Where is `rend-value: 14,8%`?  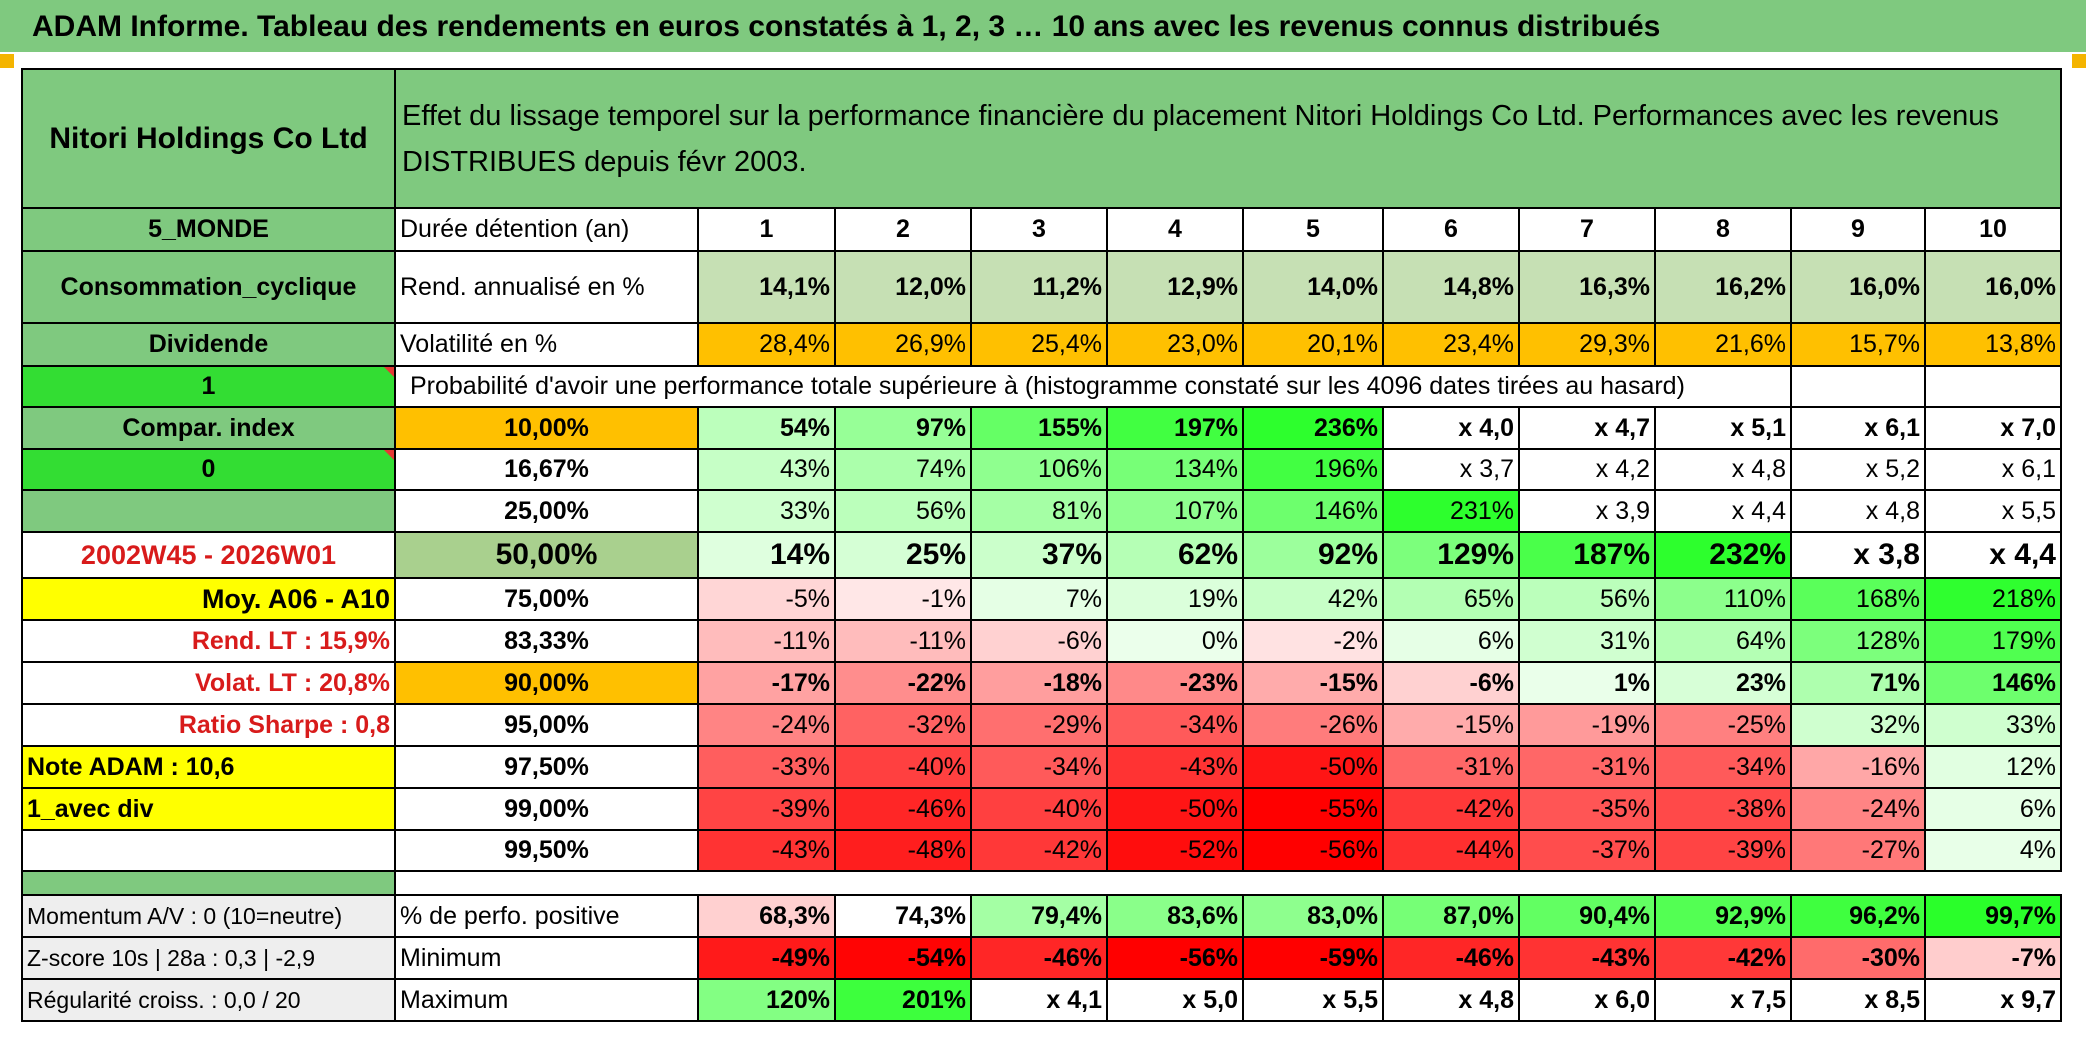 rend-value: 14,8% is located at coordinates (1451, 287).